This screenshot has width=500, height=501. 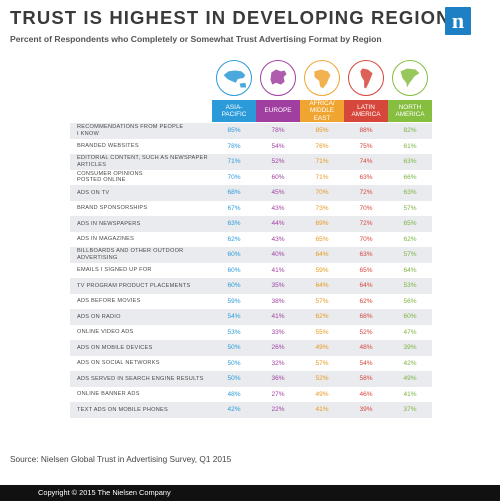 What do you see at coordinates (366, 193) in the screenshot?
I see `value-cell: 72%` at bounding box center [366, 193].